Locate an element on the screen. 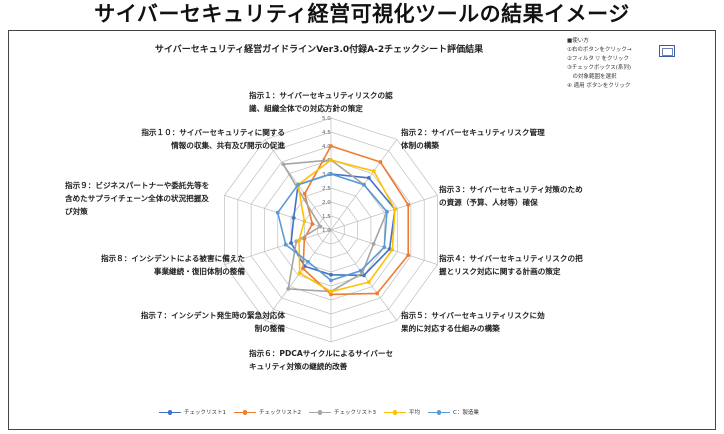 The image size is (724, 434). axis-label-line: 指示９：ビジネスパートナーや委託先等を is located at coordinates (137, 185).